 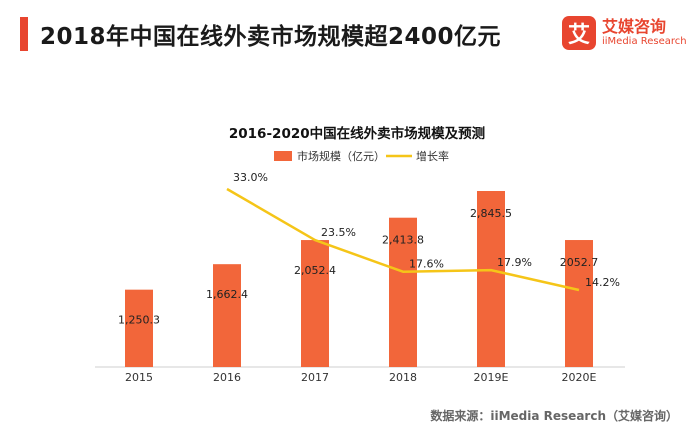 What do you see at coordinates (432, 156) in the screenshot?
I see `legend-line-label: 增长率` at bounding box center [432, 156].